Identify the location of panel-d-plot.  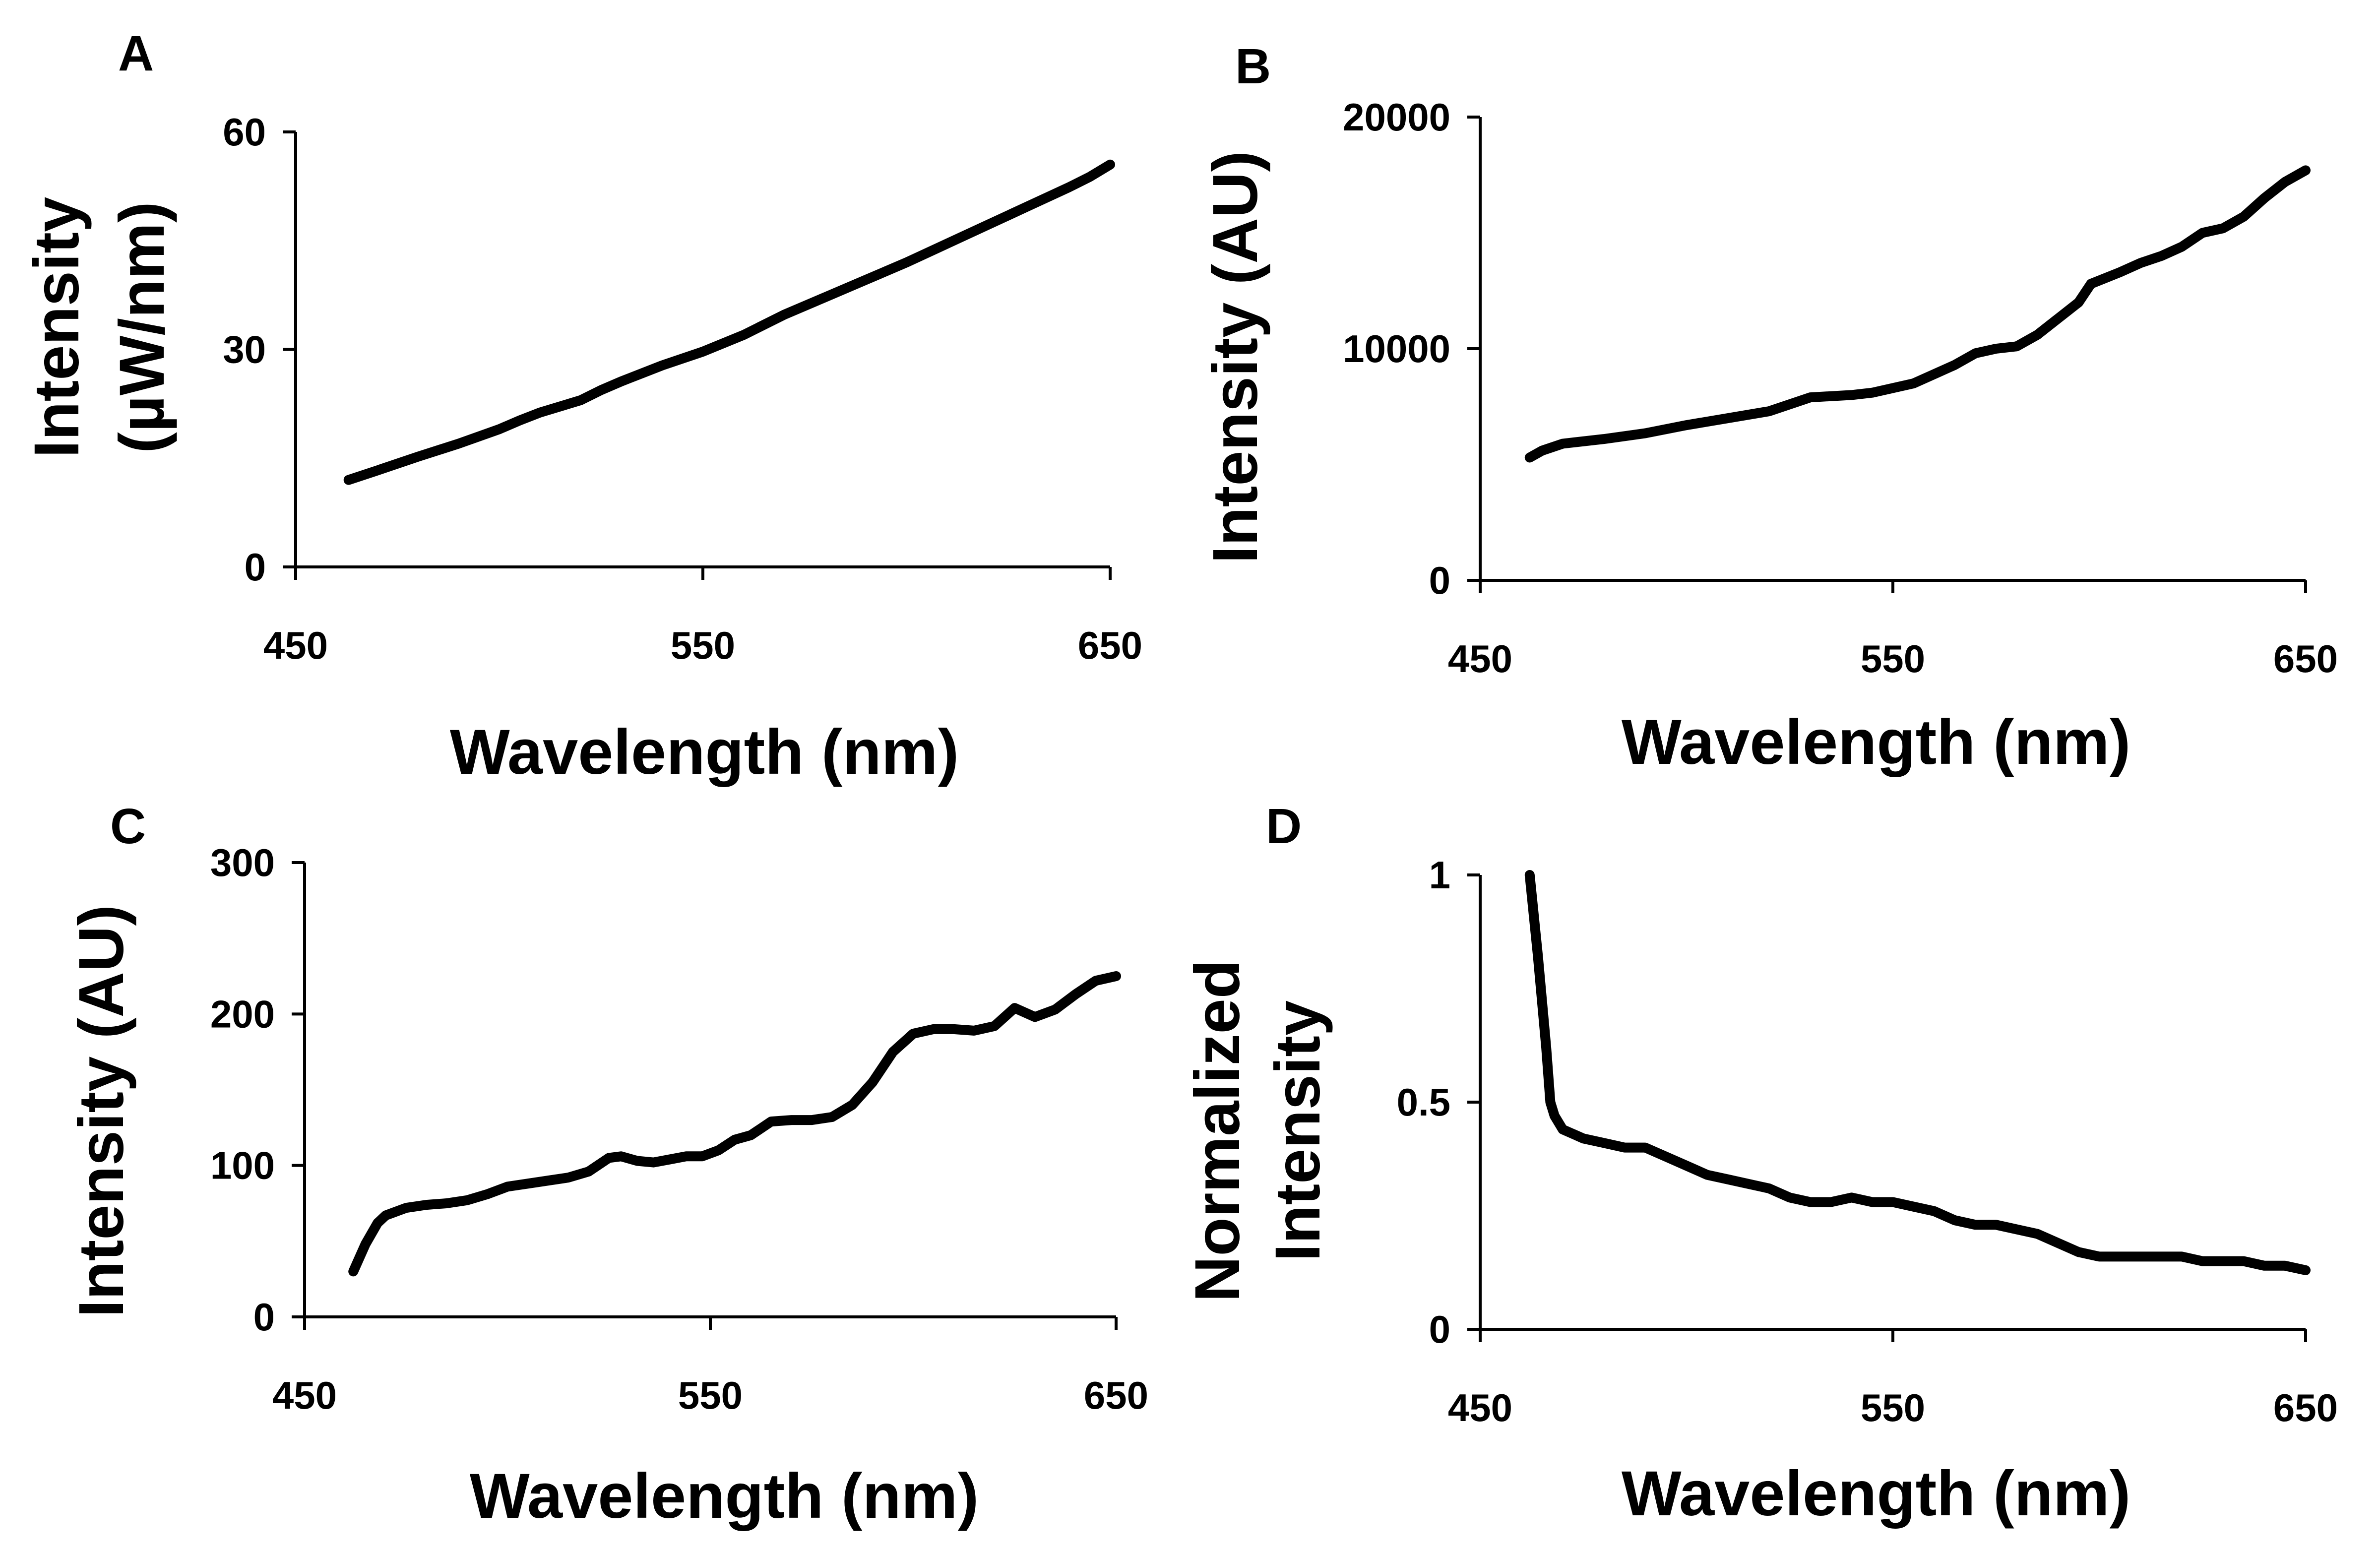
(1917, 1072).